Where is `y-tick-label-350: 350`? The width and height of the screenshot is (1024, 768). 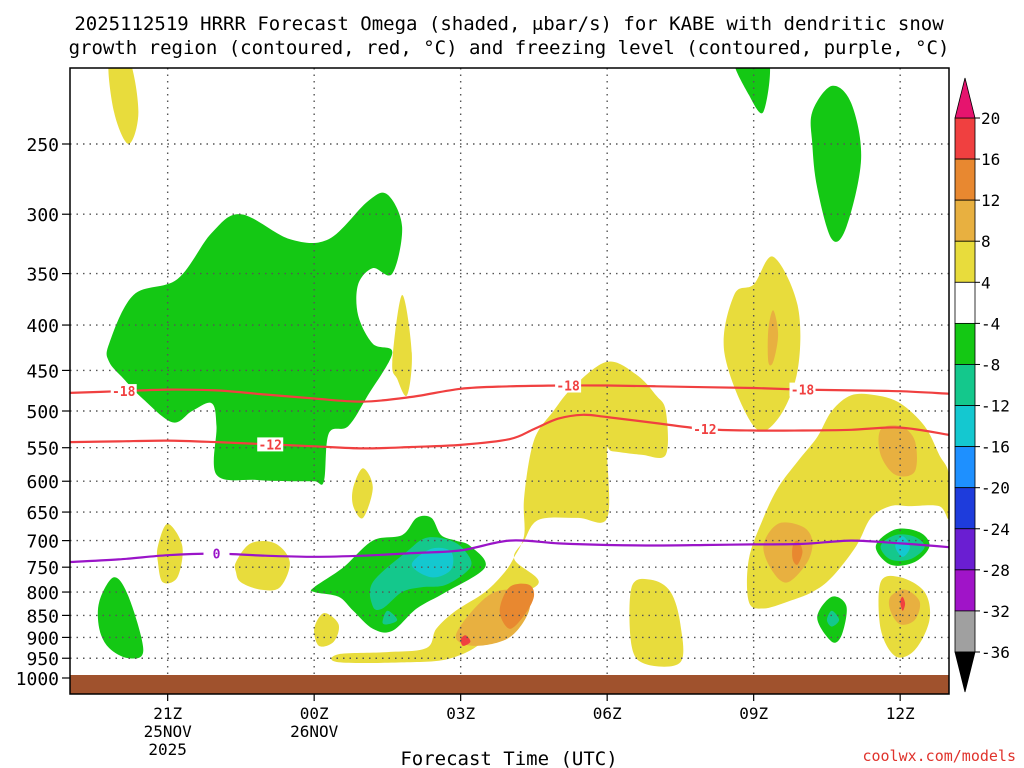 y-tick-label-350: 350 is located at coordinates (42, 275).